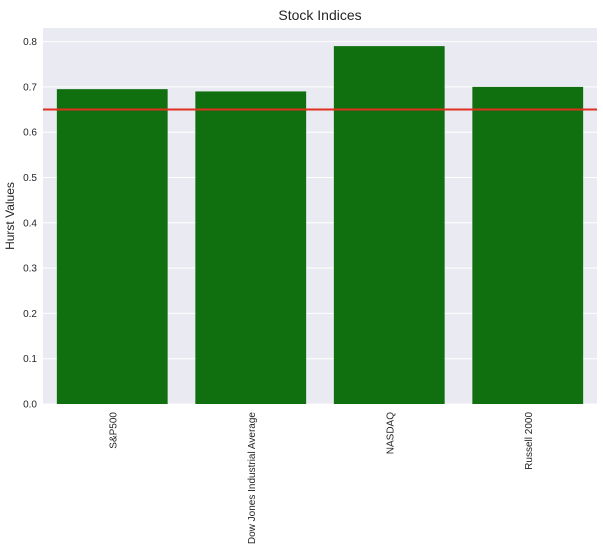 The image size is (603, 548). Describe the element at coordinates (30, 405) in the screenshot. I see `y-tick-label: 0.0` at that location.